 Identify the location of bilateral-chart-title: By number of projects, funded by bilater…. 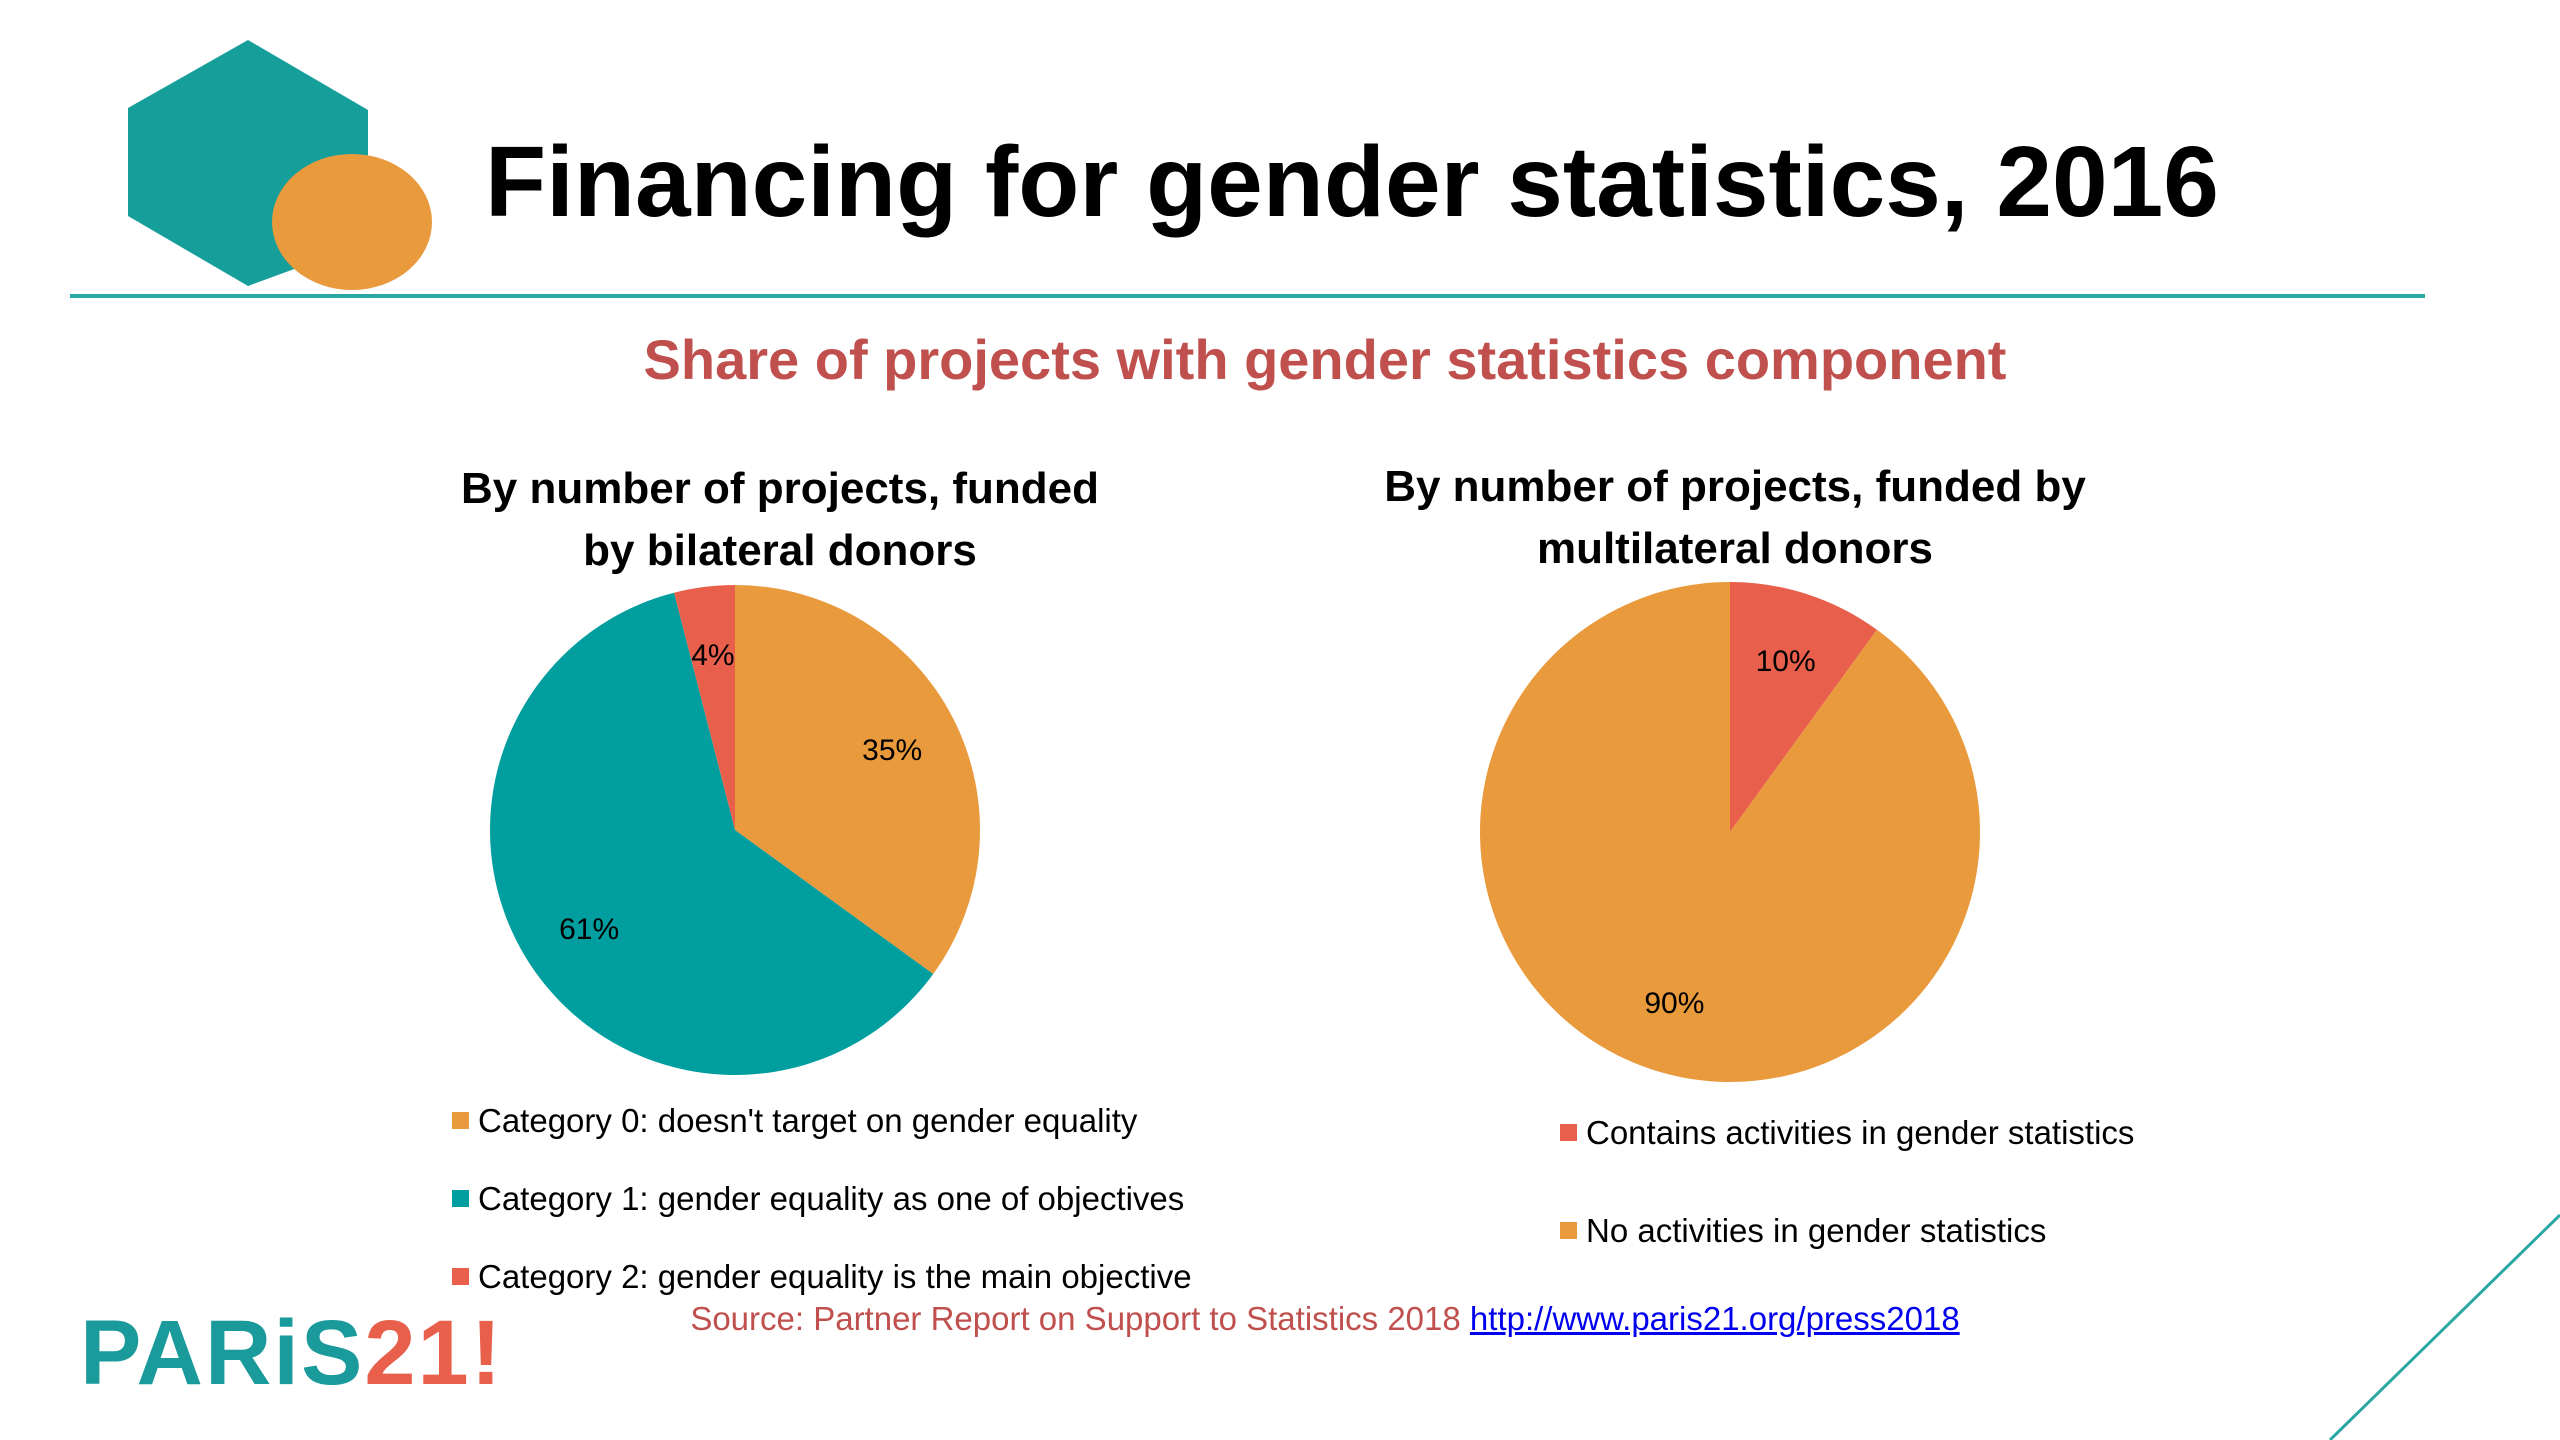
(780, 520).